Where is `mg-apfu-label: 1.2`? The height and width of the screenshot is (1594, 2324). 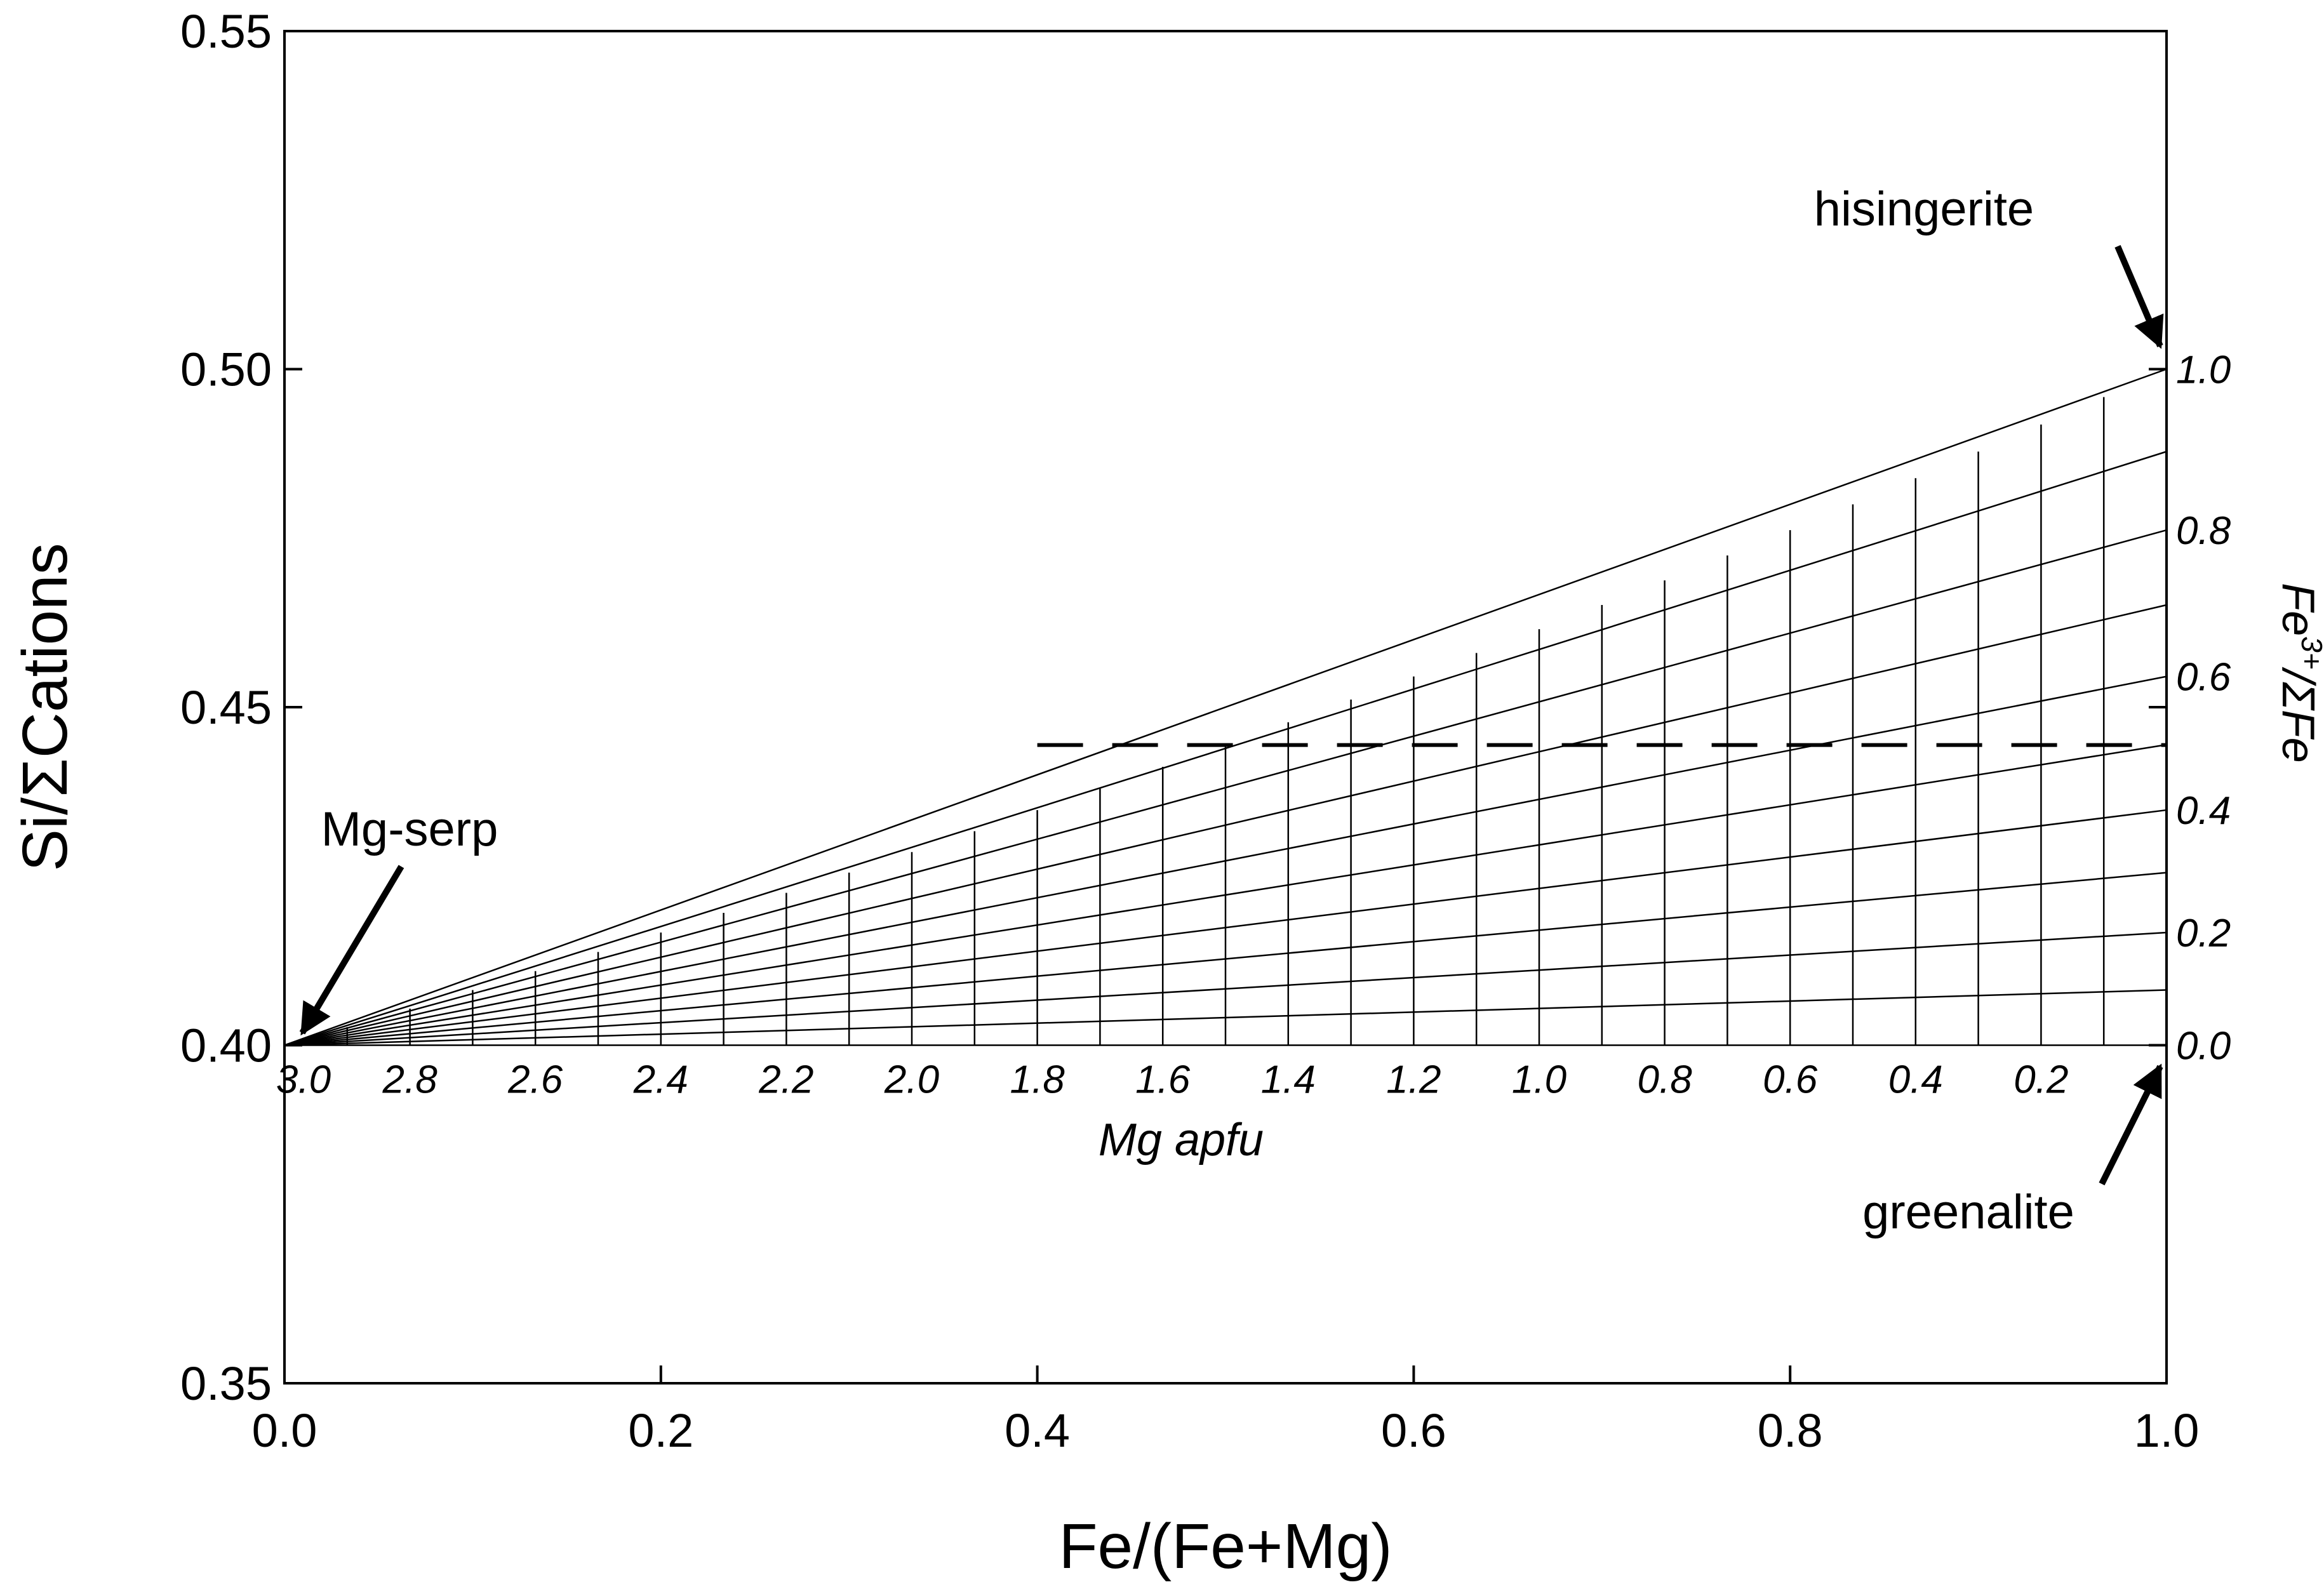
mg-apfu-label: 1.2 is located at coordinates (1413, 1080).